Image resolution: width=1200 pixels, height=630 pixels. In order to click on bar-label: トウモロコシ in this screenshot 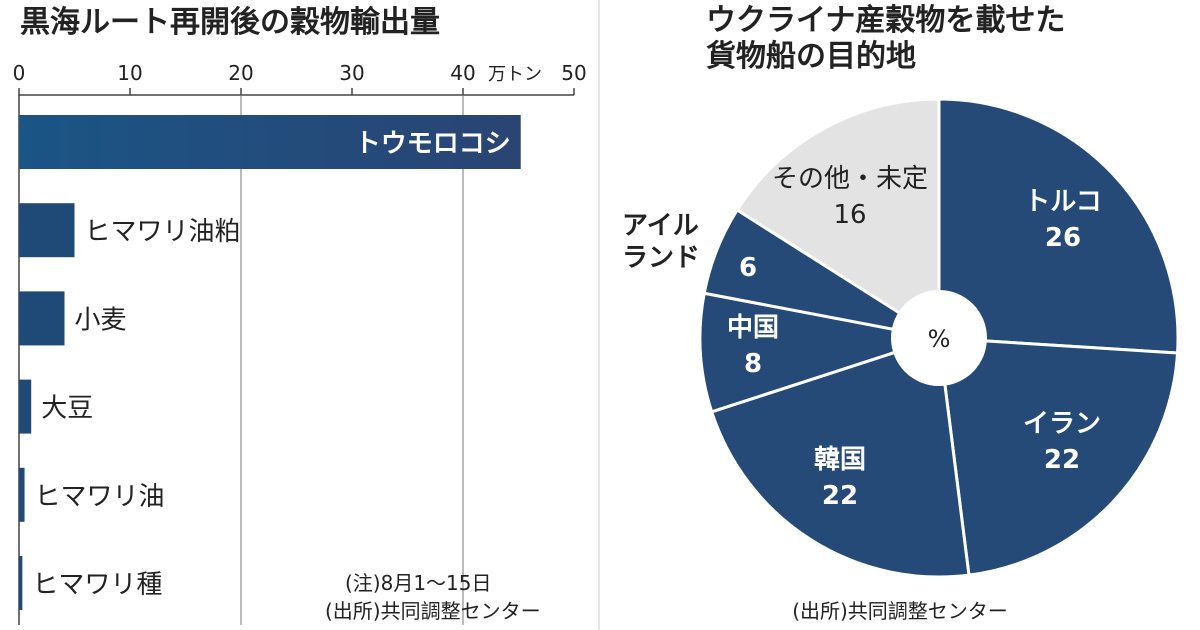, I will do `click(433, 144)`.